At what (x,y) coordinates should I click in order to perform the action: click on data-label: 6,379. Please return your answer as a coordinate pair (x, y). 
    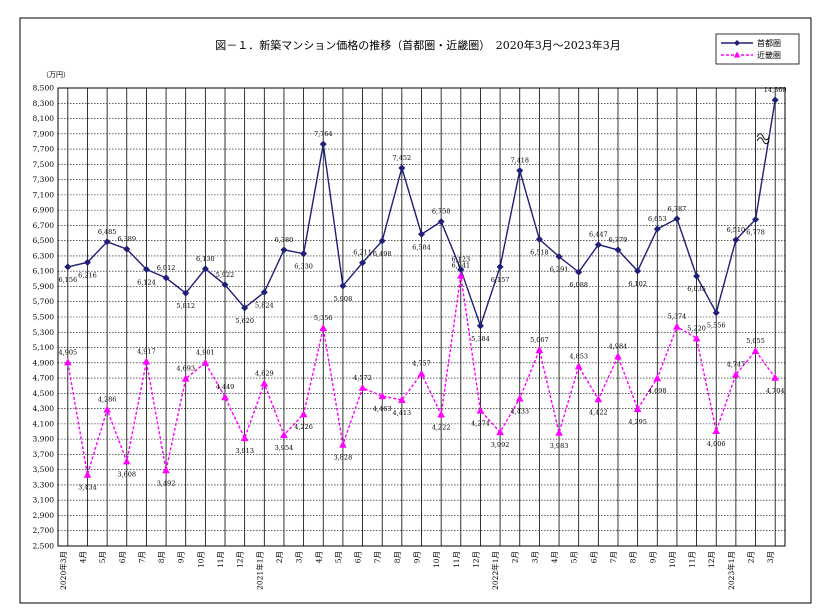
    Looking at the image, I should click on (618, 240).